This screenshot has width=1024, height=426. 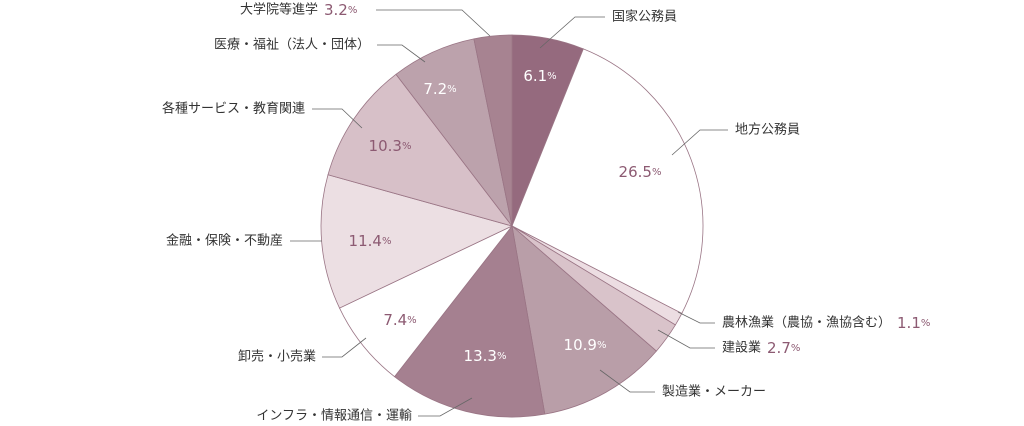 I want to click on value-label: 2.7%, so click(x=783, y=348).